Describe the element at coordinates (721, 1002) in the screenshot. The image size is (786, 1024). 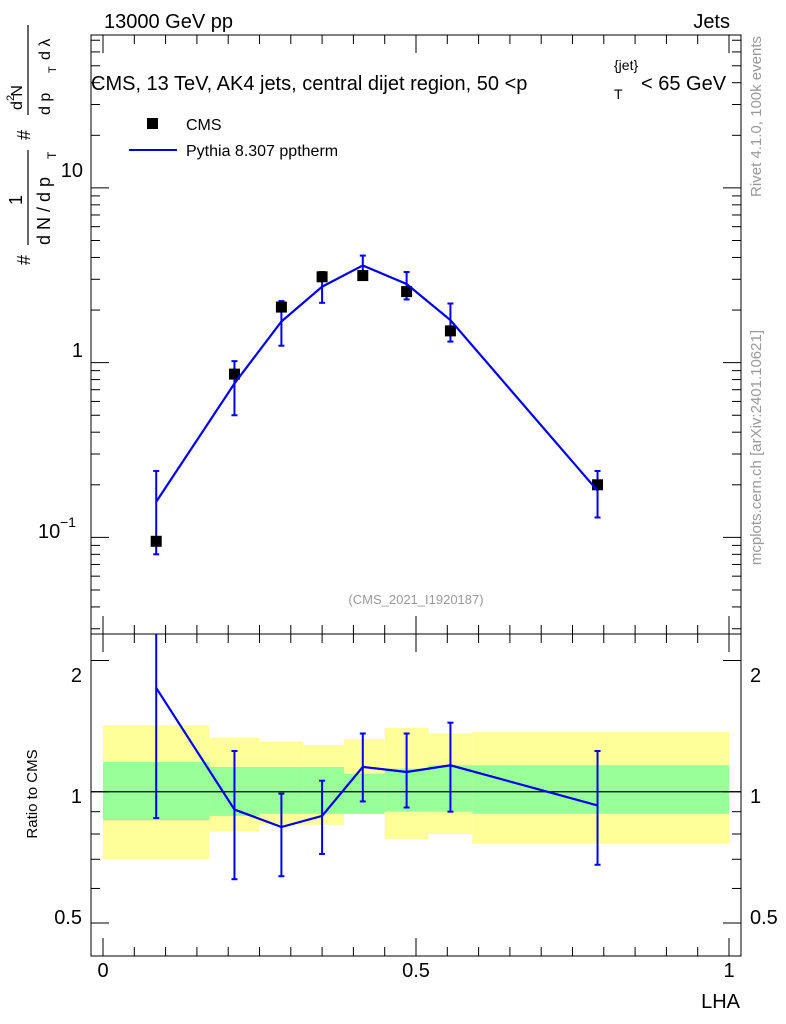
I see `x-axis-title: LHA` at that location.